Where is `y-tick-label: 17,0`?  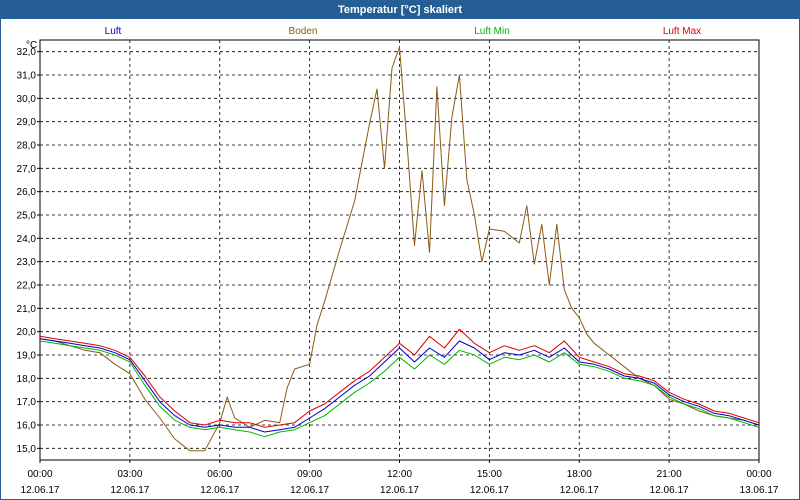 y-tick-label: 17,0 is located at coordinates (27, 402).